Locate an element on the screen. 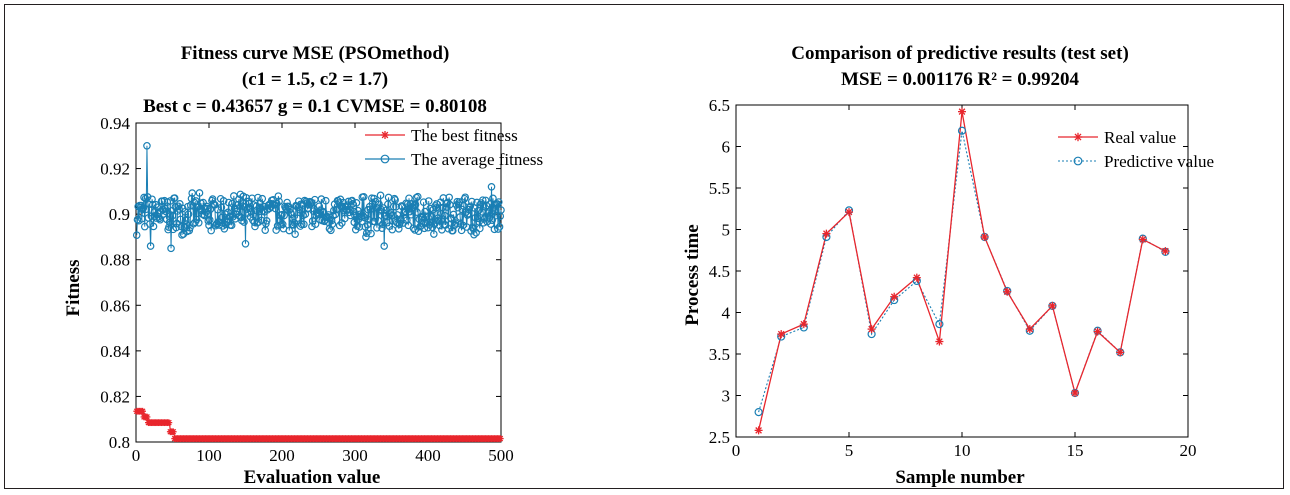 The height and width of the screenshot is (495, 1290). left-x-axis-label: Evaluation value is located at coordinates (312, 477).